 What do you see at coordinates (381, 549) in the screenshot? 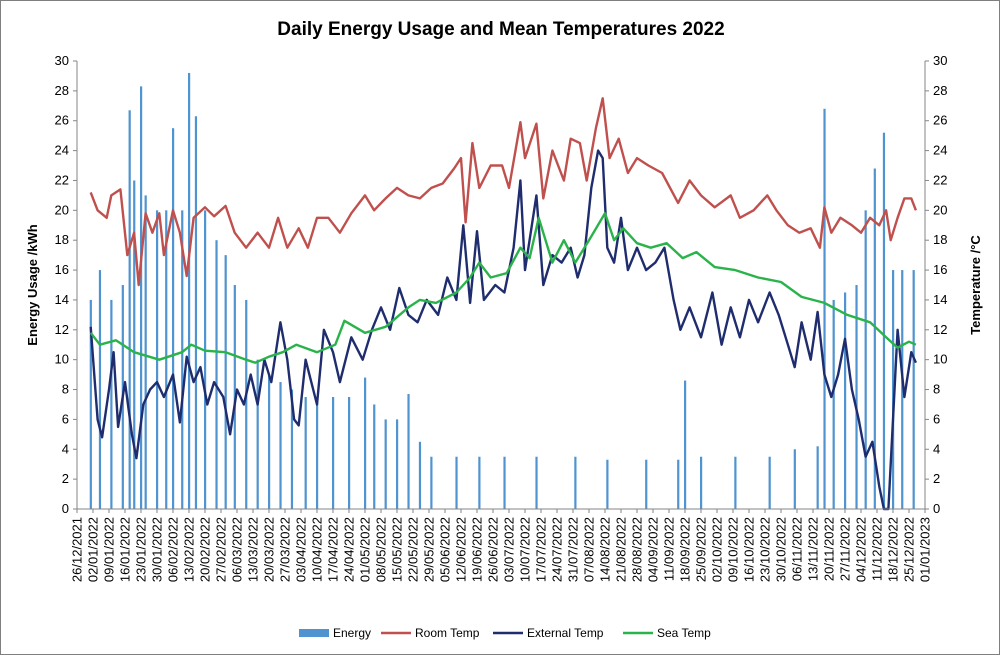
I see `x-tick-label: 08/05/2022` at bounding box center [381, 549].